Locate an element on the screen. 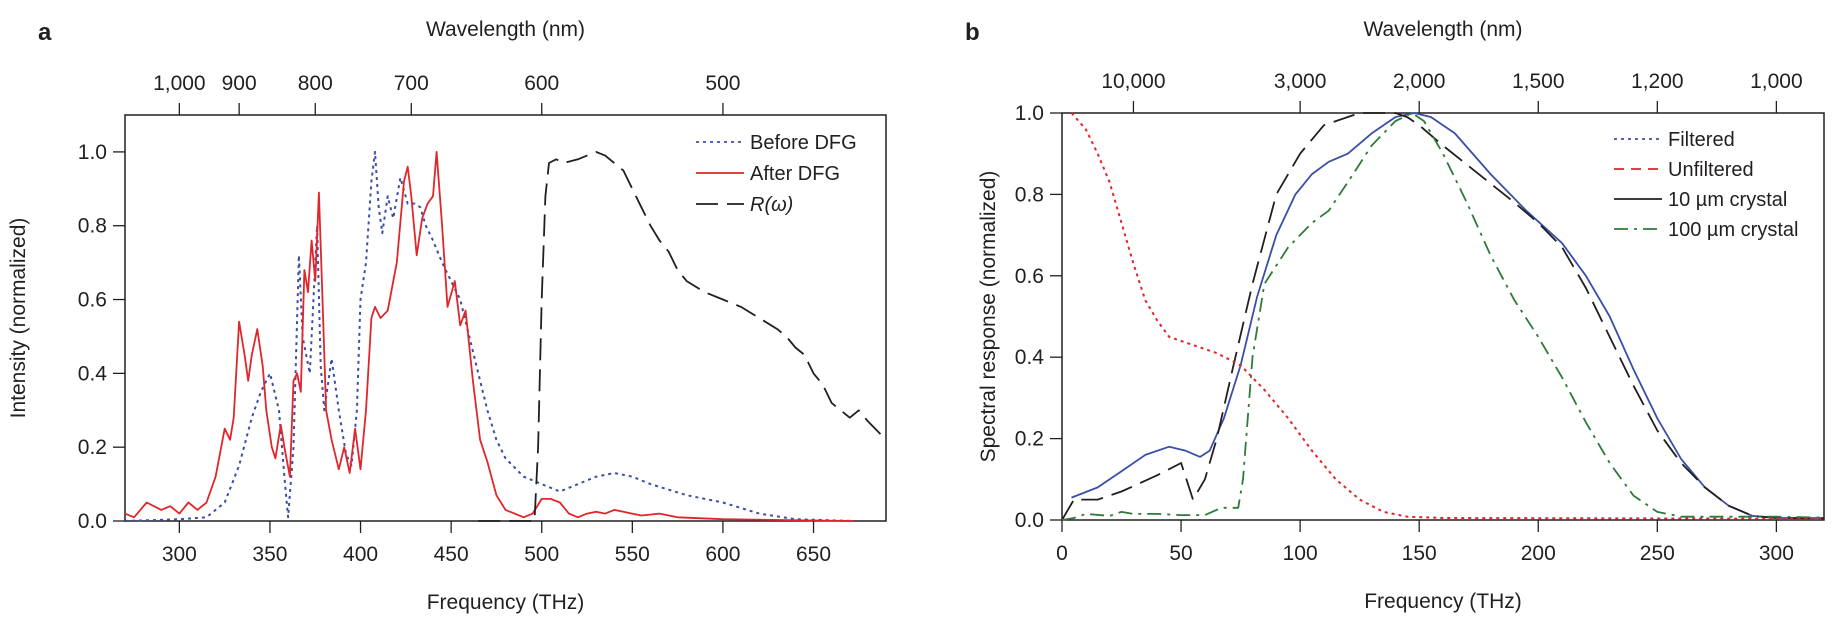 The width and height of the screenshot is (1840, 637). top-tick-label: 500 is located at coordinates (722, 83).